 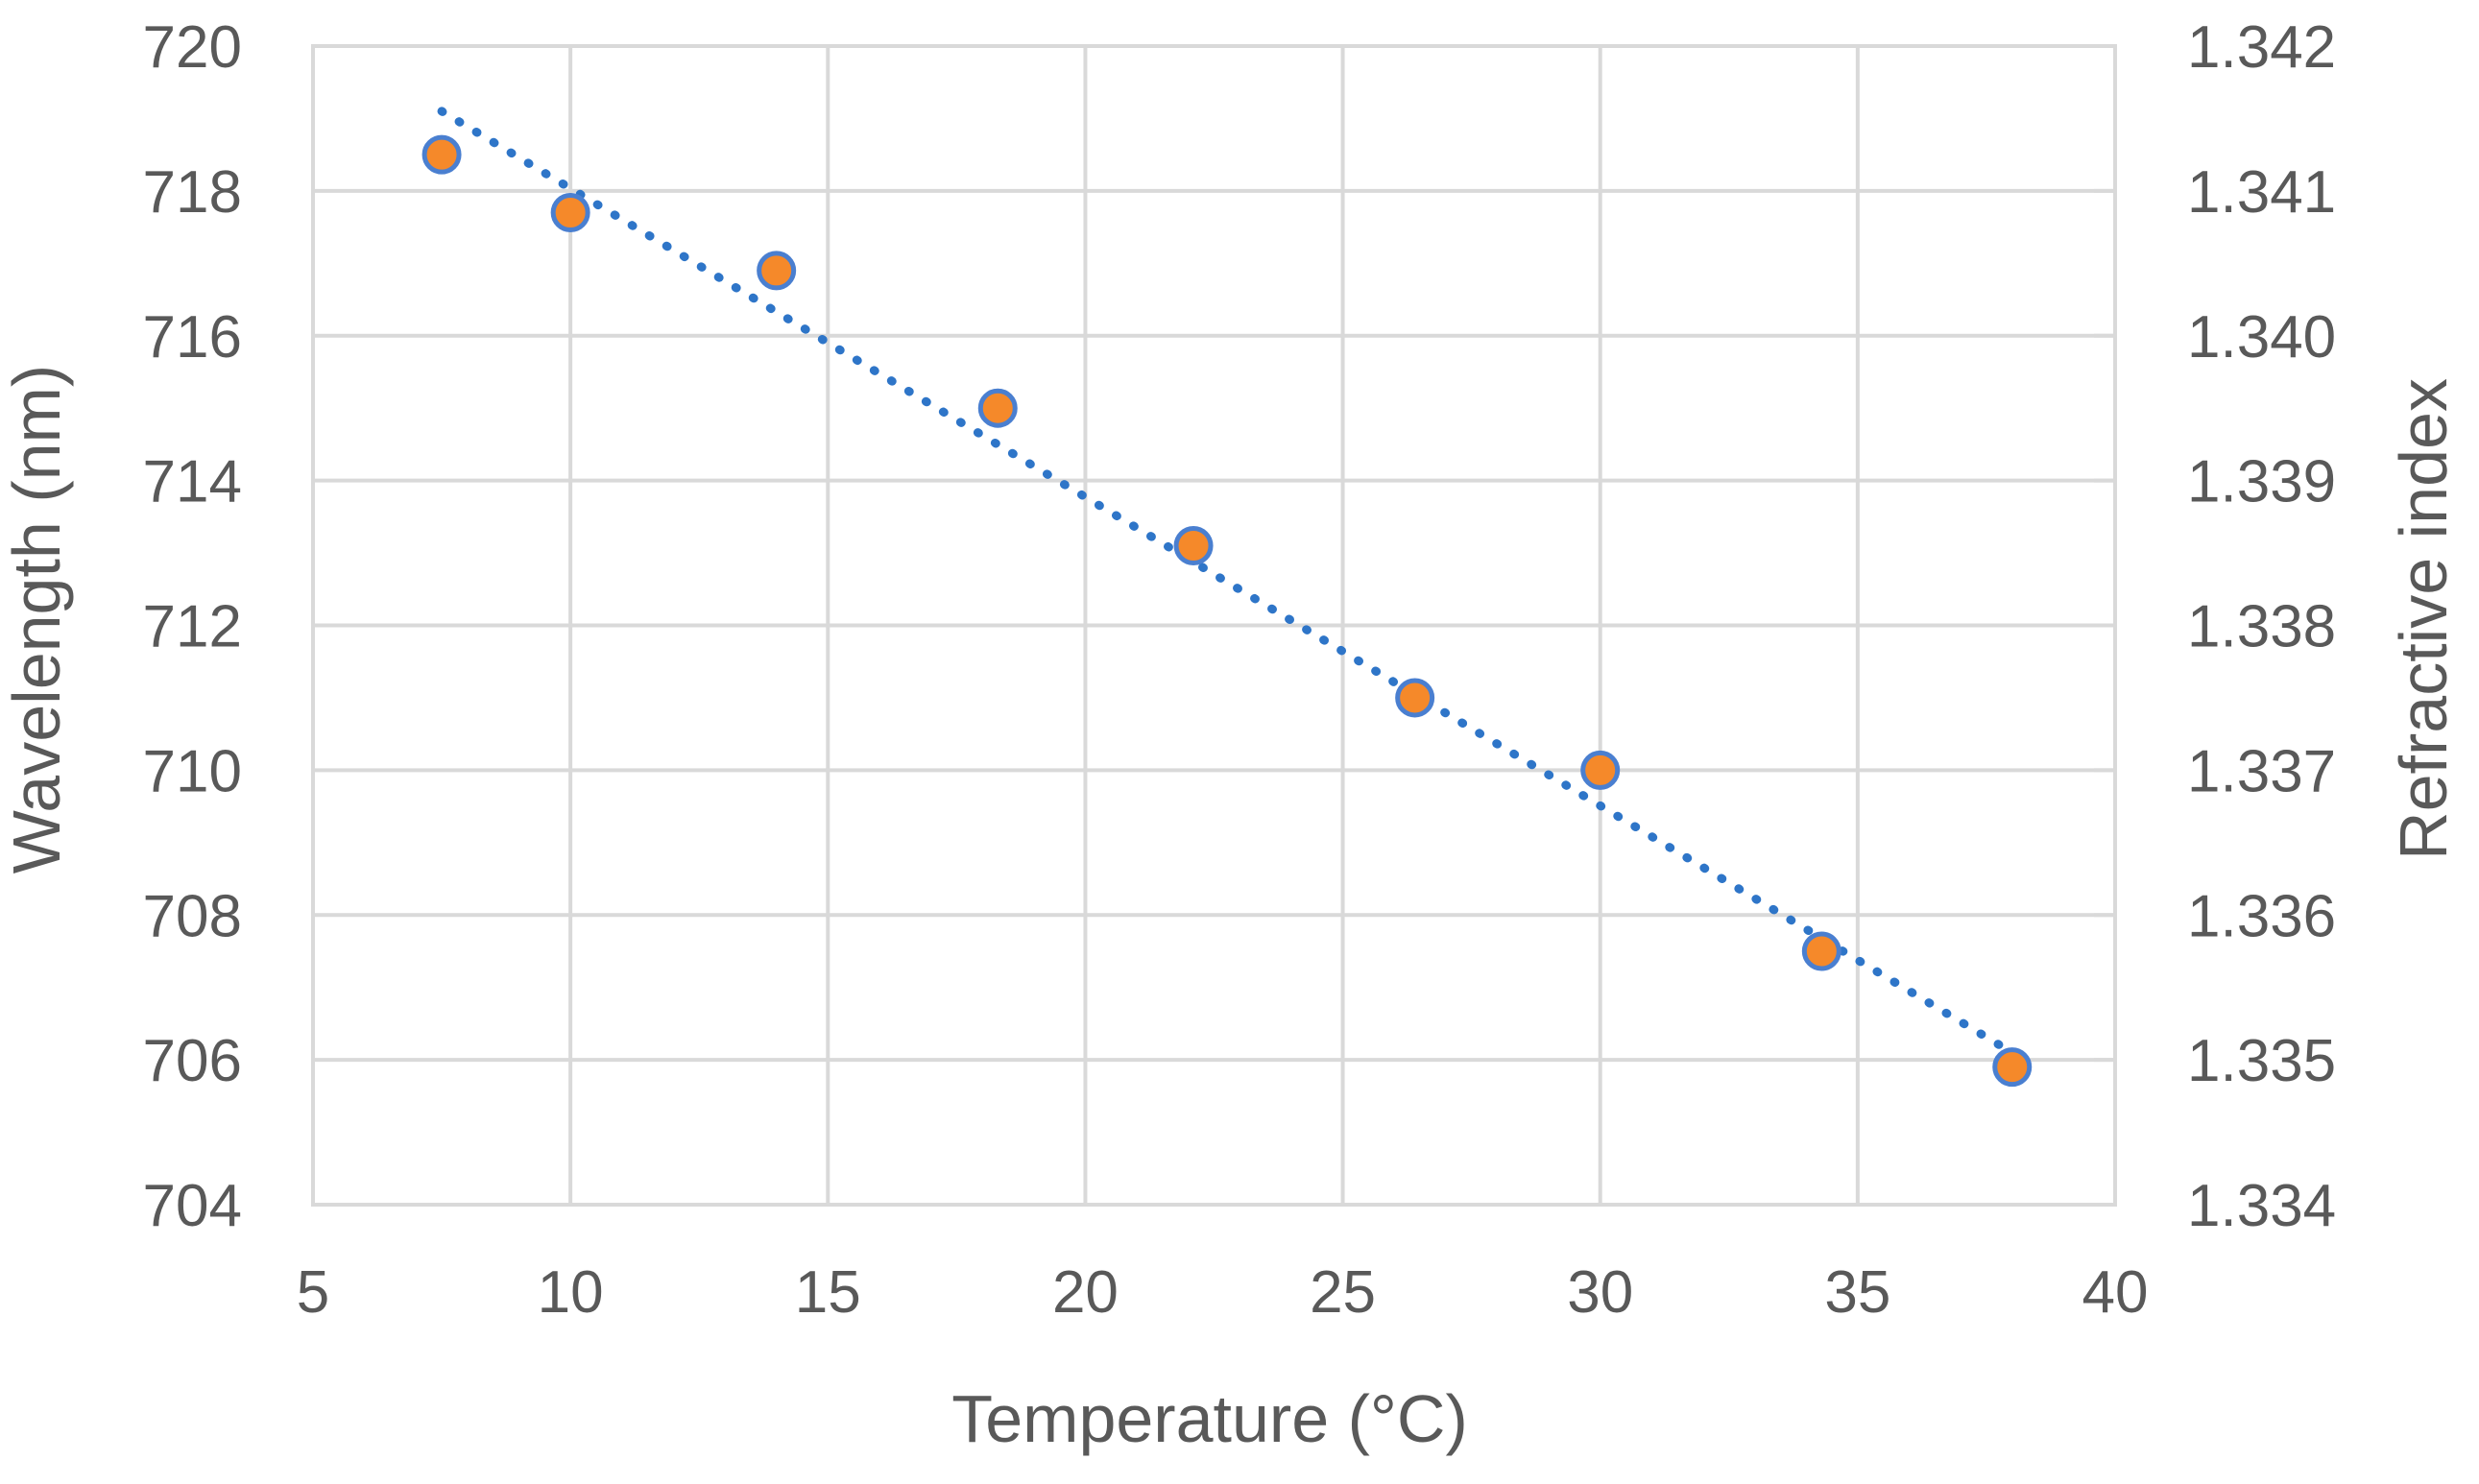 What do you see at coordinates (828, 1292) in the screenshot?
I see `x-tick-label: 15` at bounding box center [828, 1292].